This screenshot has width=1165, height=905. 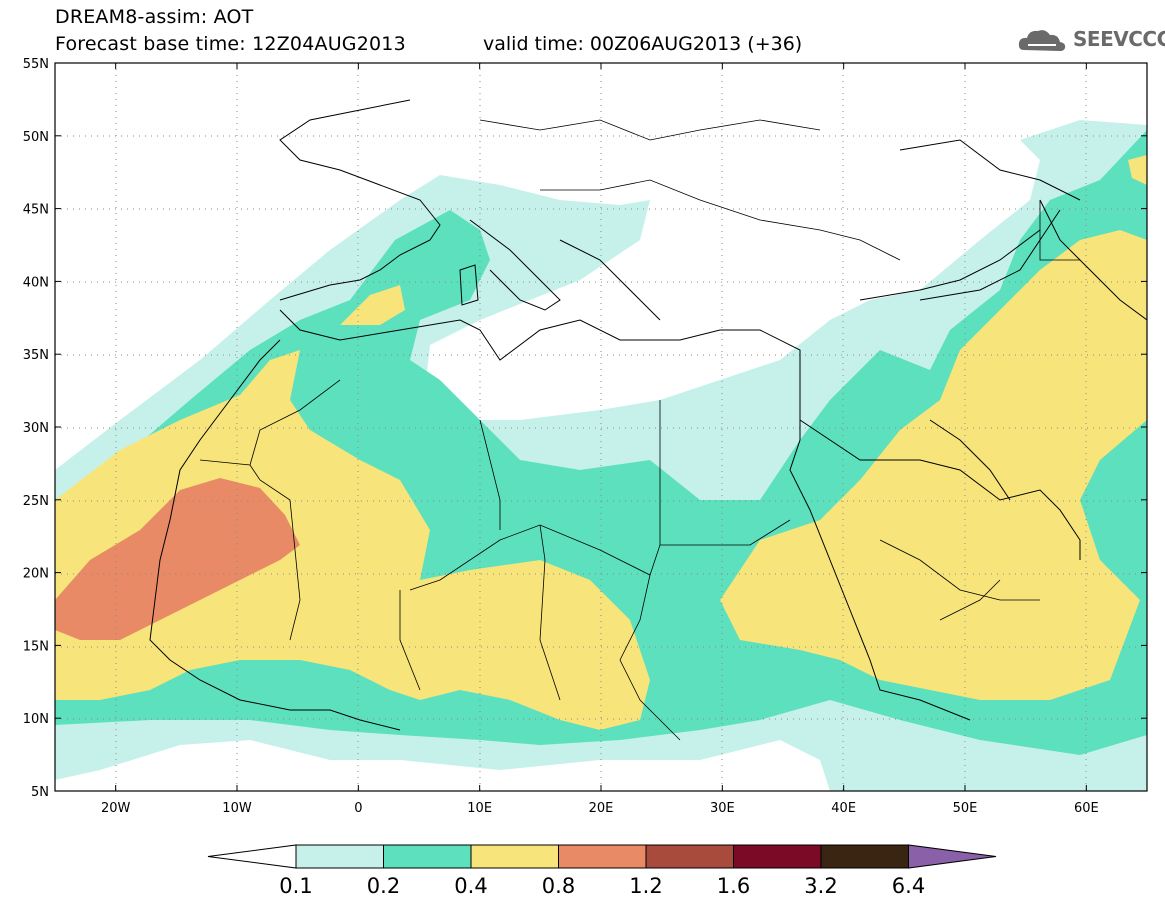 What do you see at coordinates (479, 808) in the screenshot?
I see `longitude-label: 10E` at bounding box center [479, 808].